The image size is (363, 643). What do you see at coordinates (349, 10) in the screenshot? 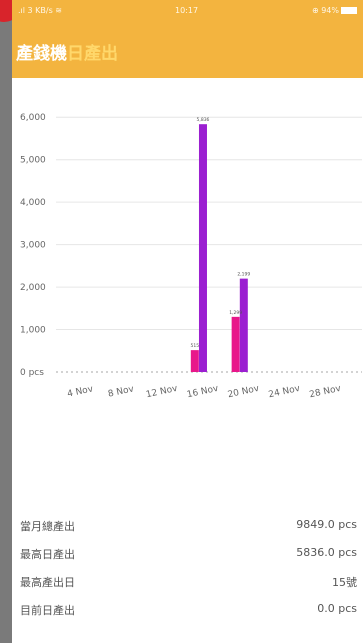
I see `battery-icon` at bounding box center [349, 10].